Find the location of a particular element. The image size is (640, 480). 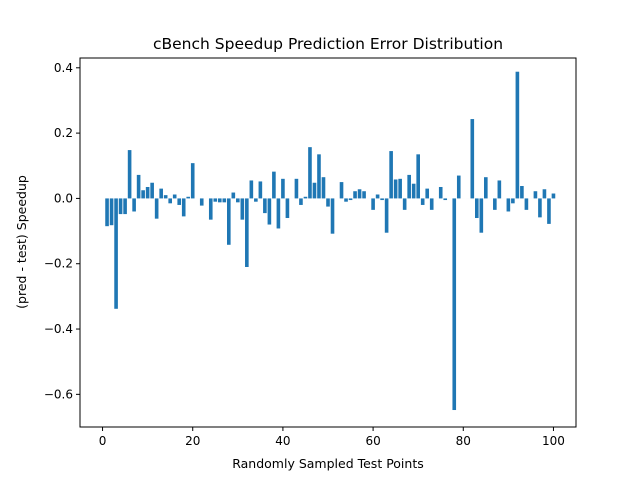

y-axis-label: (pred - test) Speedup is located at coordinates (21, 242).